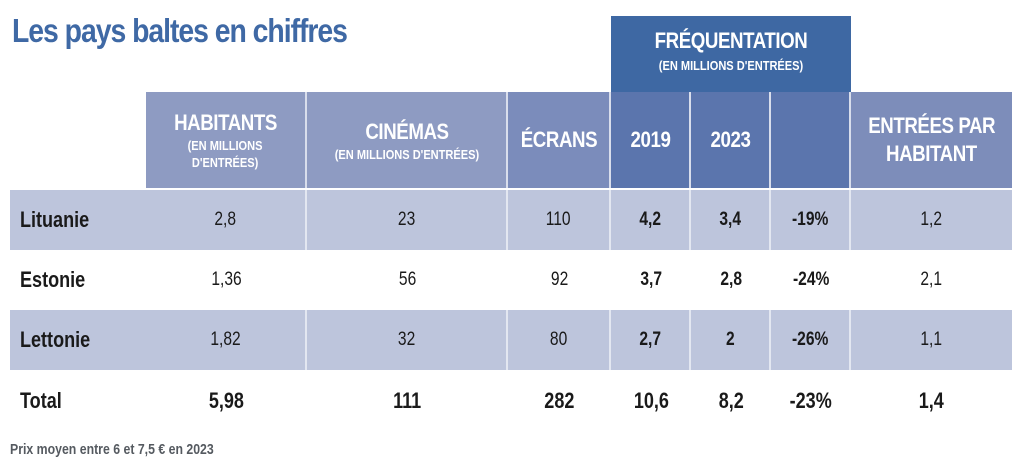 The height and width of the screenshot is (469, 1024). I want to click on cell-cinemas-value: 56, so click(407, 279).